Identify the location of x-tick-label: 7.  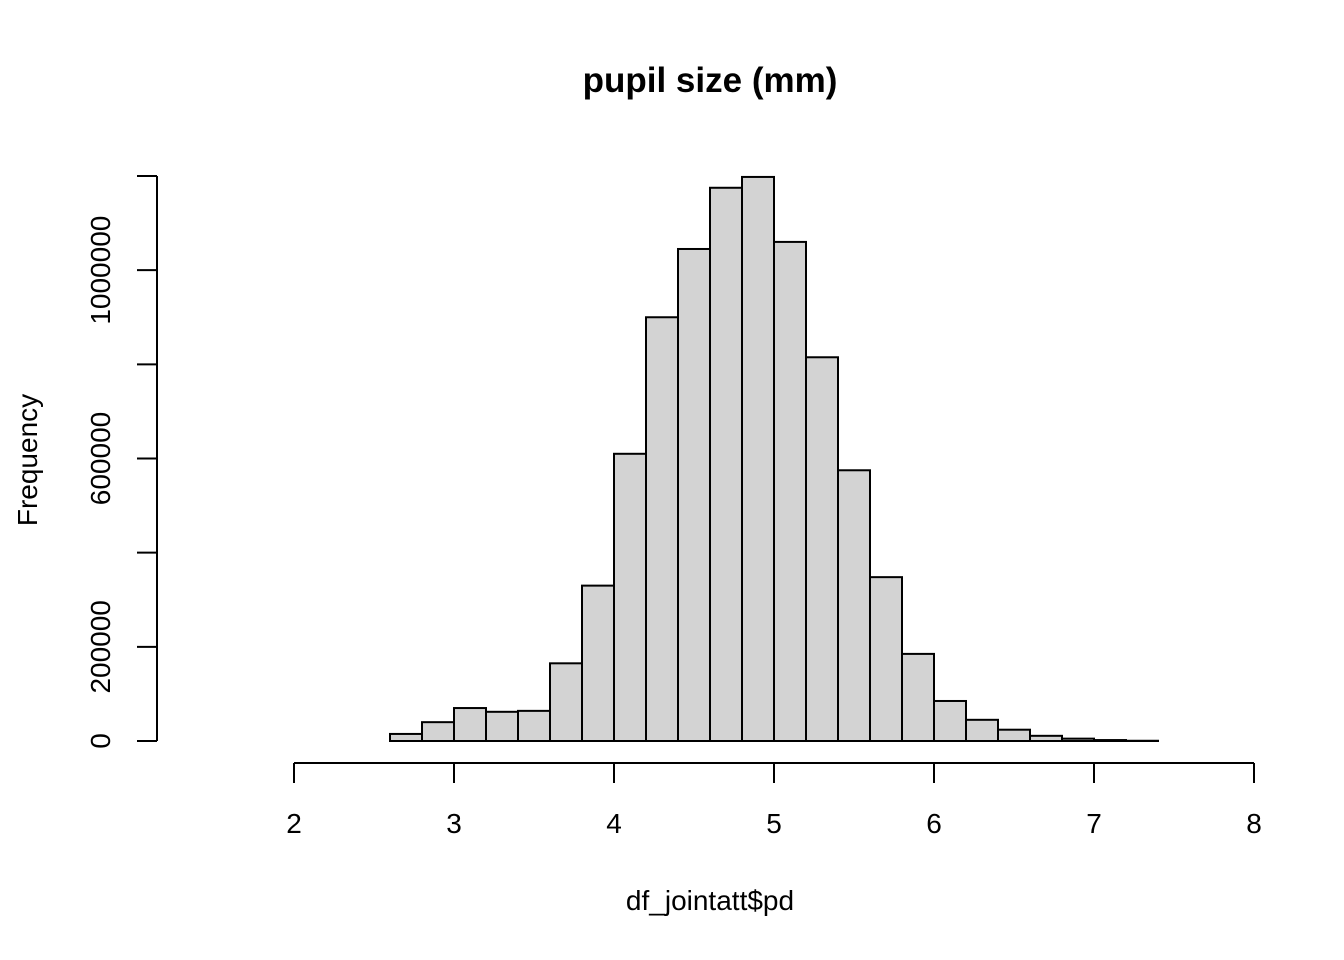
(1094, 823).